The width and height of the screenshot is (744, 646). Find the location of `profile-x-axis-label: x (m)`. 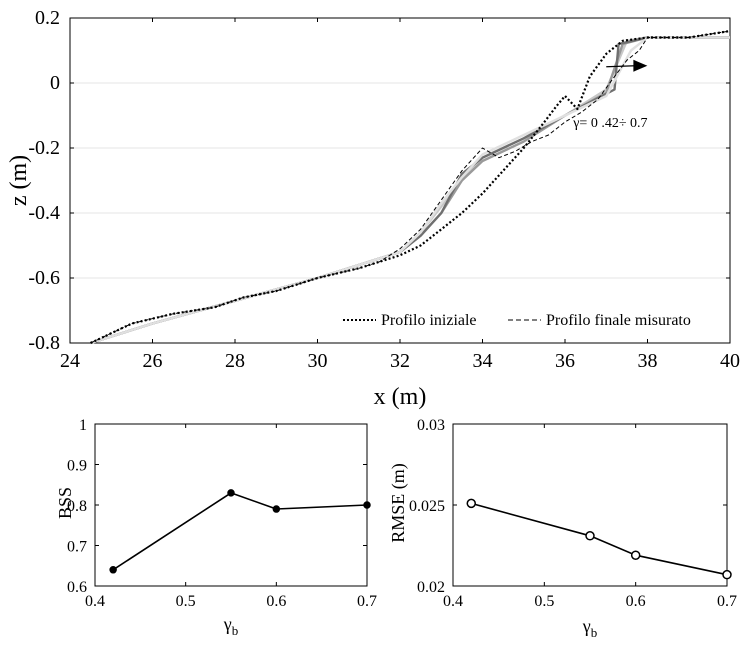

profile-x-axis-label: x (m) is located at coordinates (400, 397).